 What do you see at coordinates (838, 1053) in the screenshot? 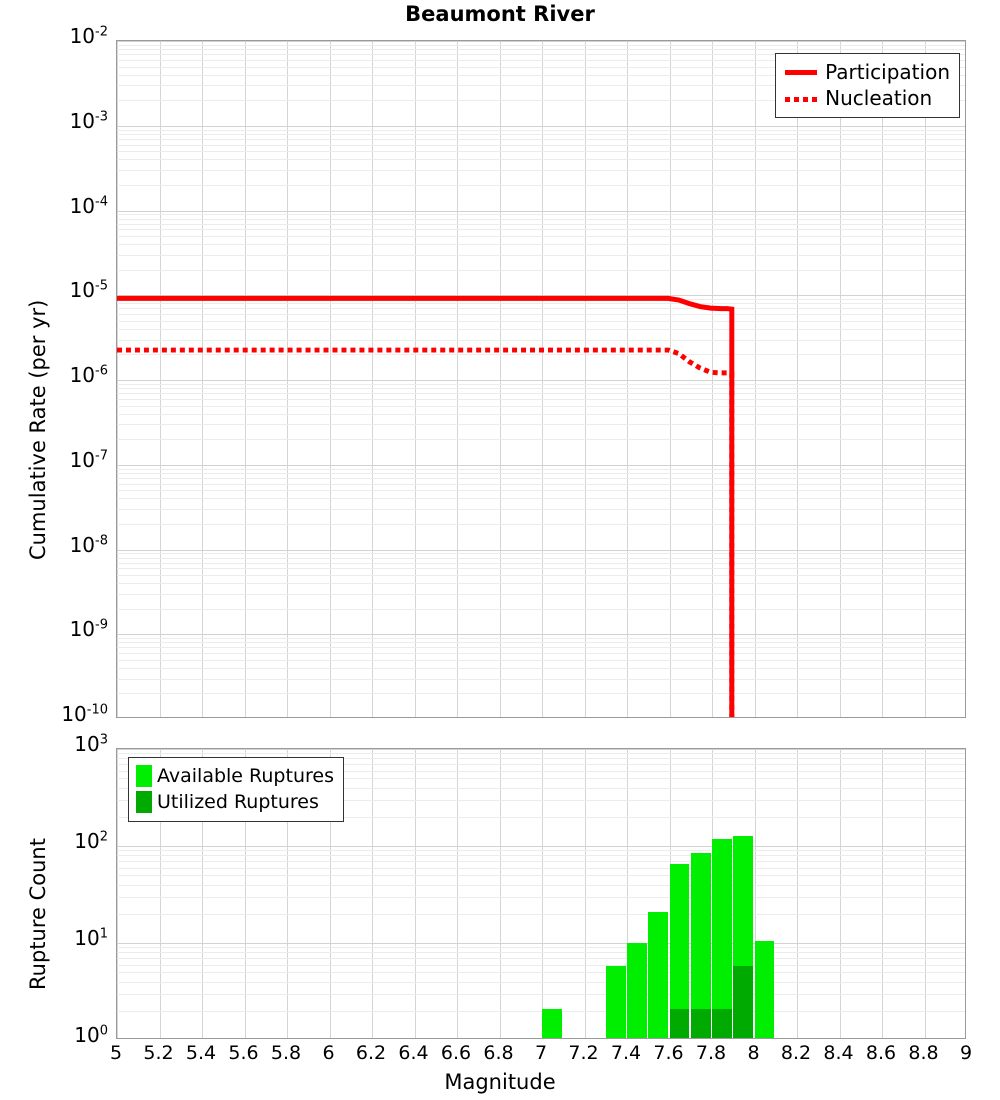
I see `x-tick-label: 8.4` at bounding box center [838, 1053].